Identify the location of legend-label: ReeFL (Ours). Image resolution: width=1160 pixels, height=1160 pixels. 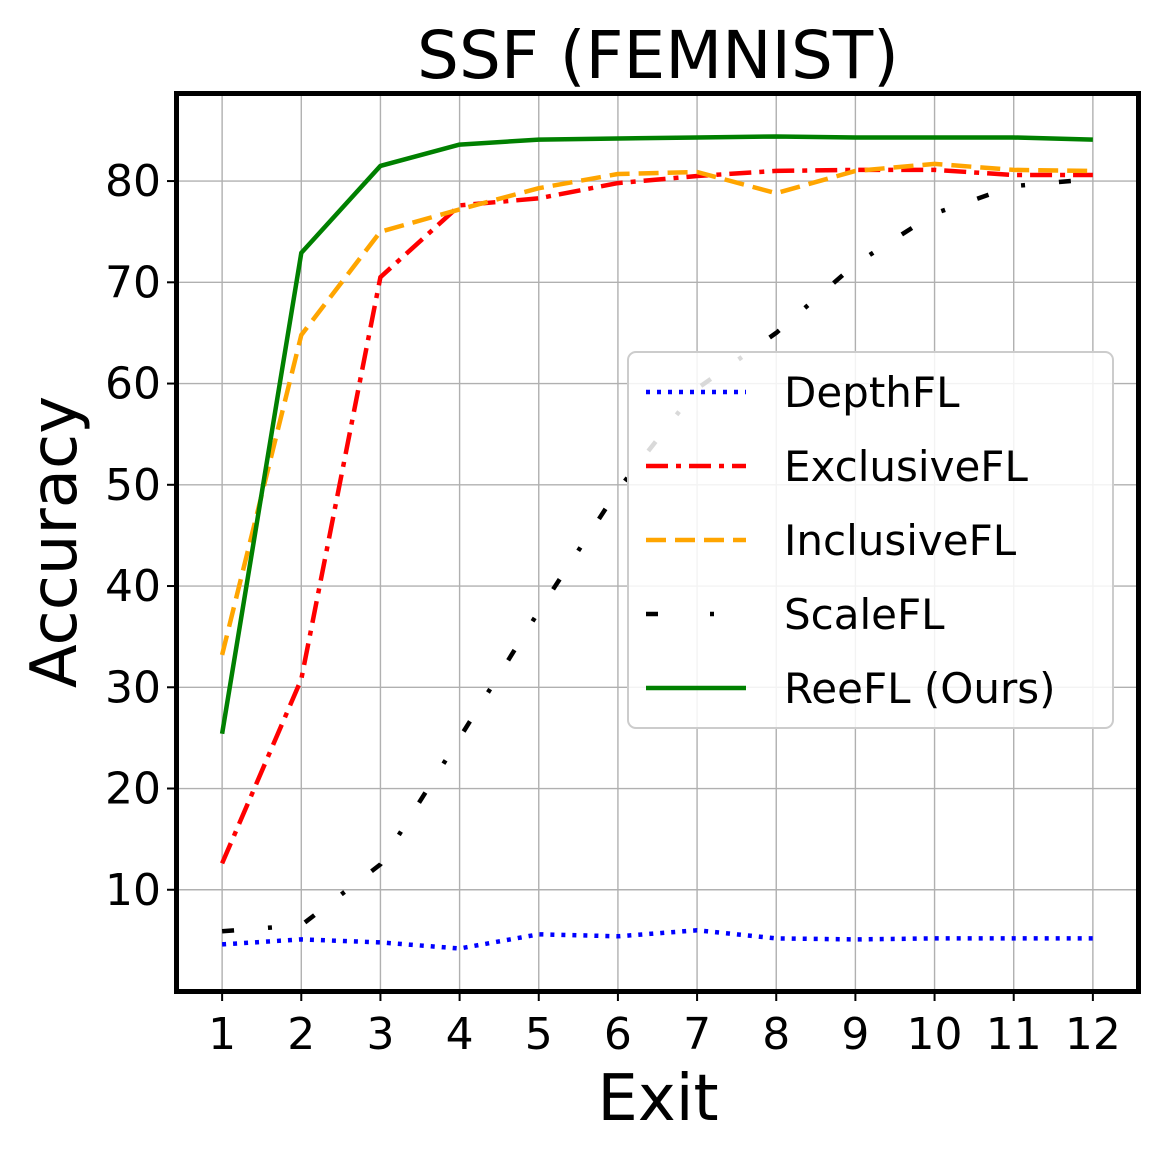
(919, 688).